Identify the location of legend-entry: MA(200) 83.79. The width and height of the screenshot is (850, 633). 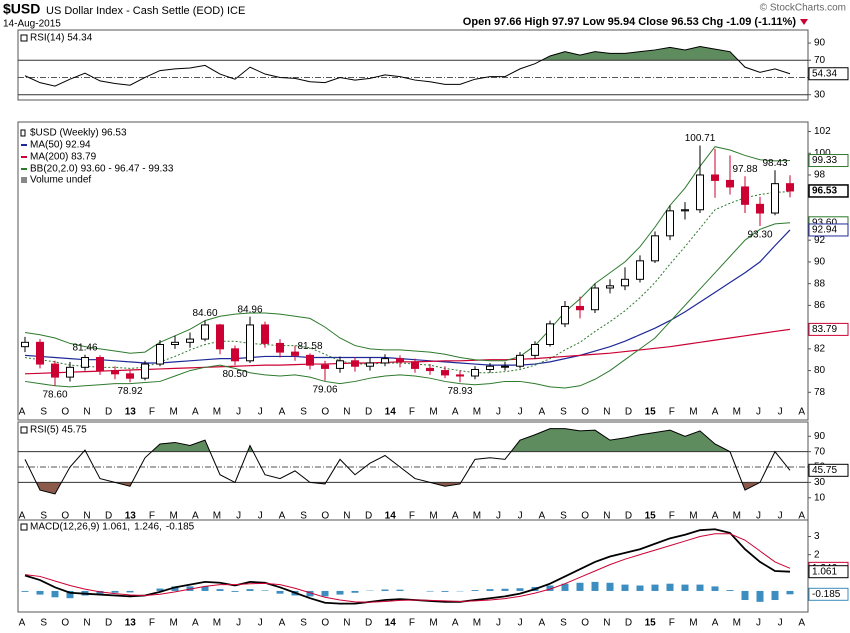
(63, 157).